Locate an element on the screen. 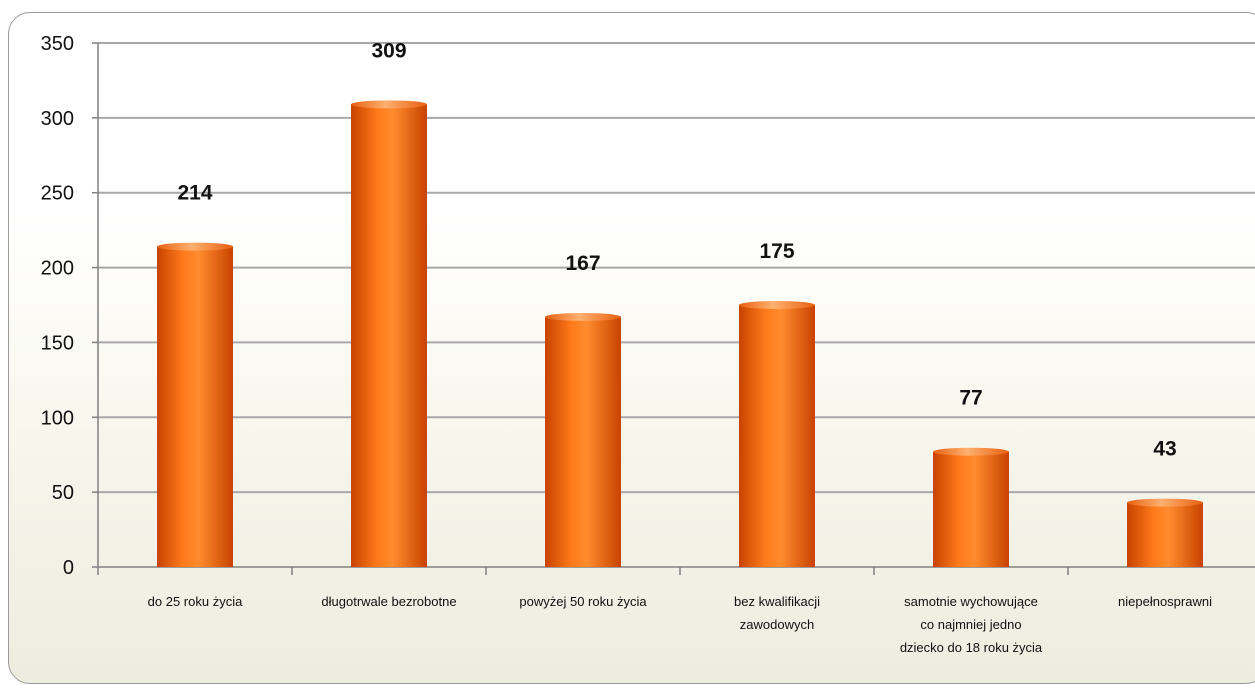  data-label-1: 309 is located at coordinates (388, 50).